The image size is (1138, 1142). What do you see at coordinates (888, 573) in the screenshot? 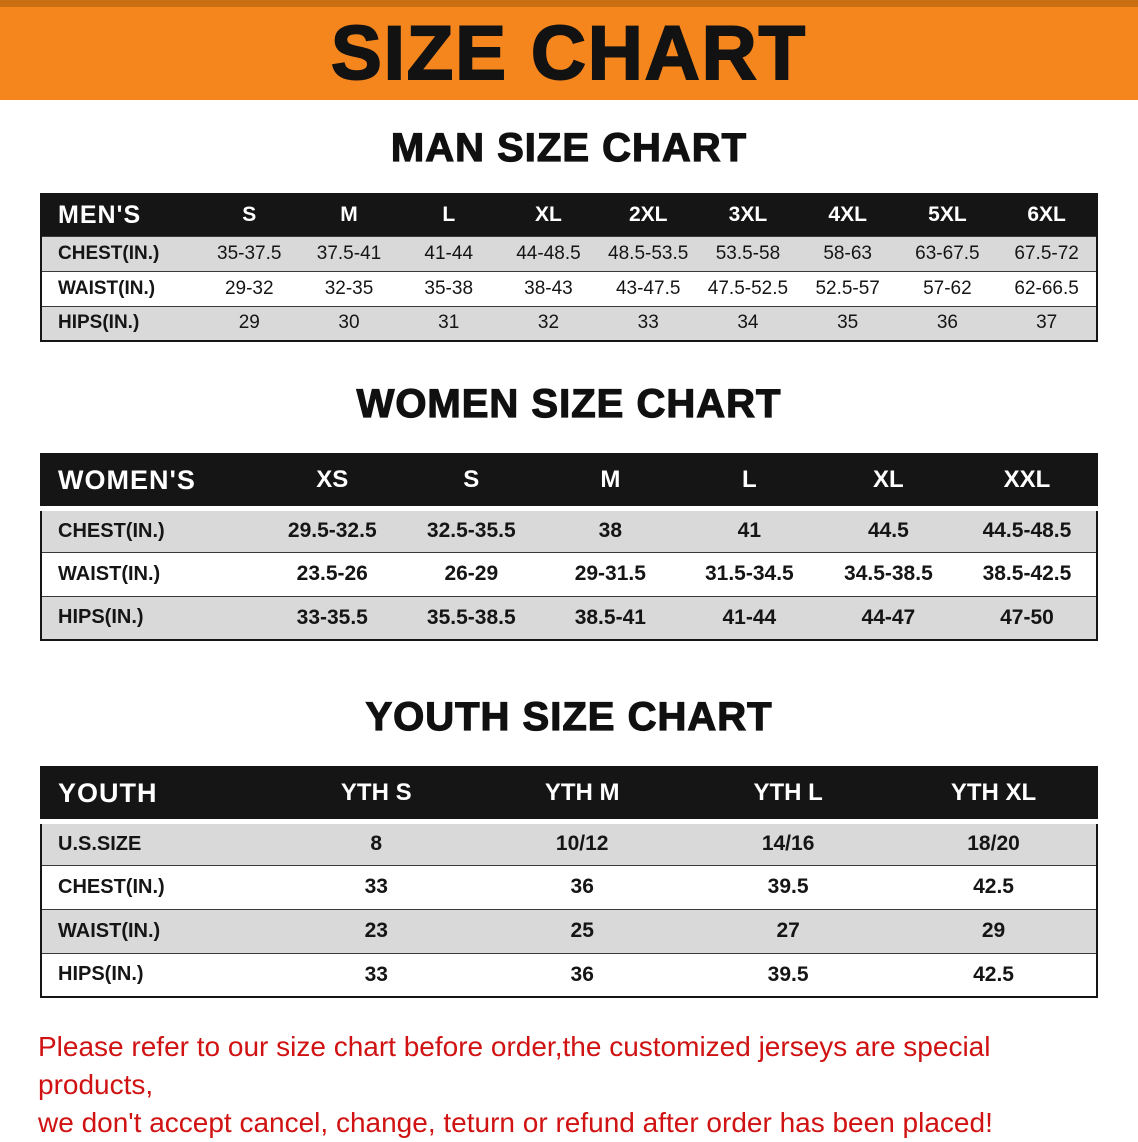
I see `table-cell: 34.5-38.5` at bounding box center [888, 573].